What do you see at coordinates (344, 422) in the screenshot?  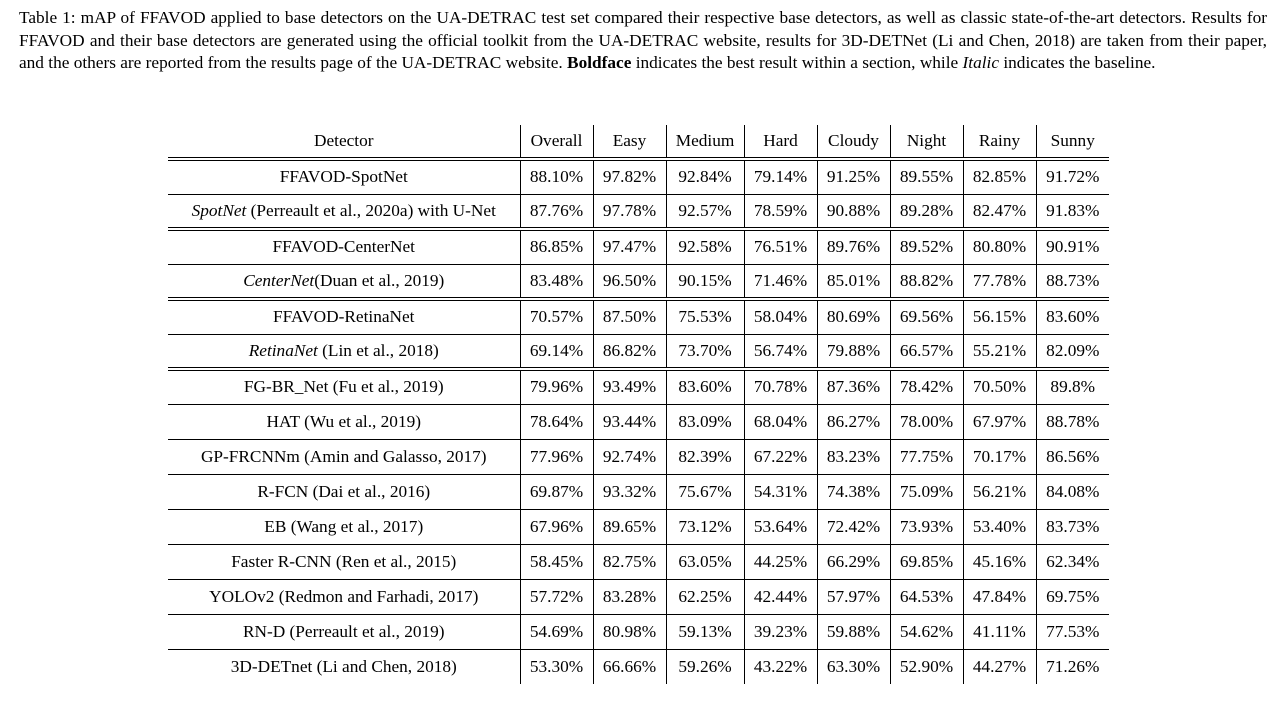 I see `detector-cell: HAT (Wu et al., 2019)` at bounding box center [344, 422].